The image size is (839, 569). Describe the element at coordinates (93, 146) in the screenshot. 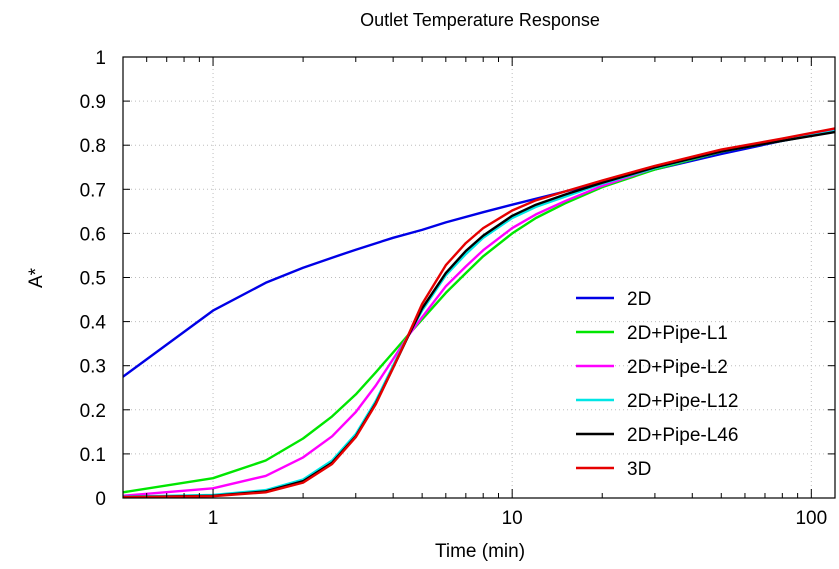

I see `y-tick-label: 0.8` at that location.